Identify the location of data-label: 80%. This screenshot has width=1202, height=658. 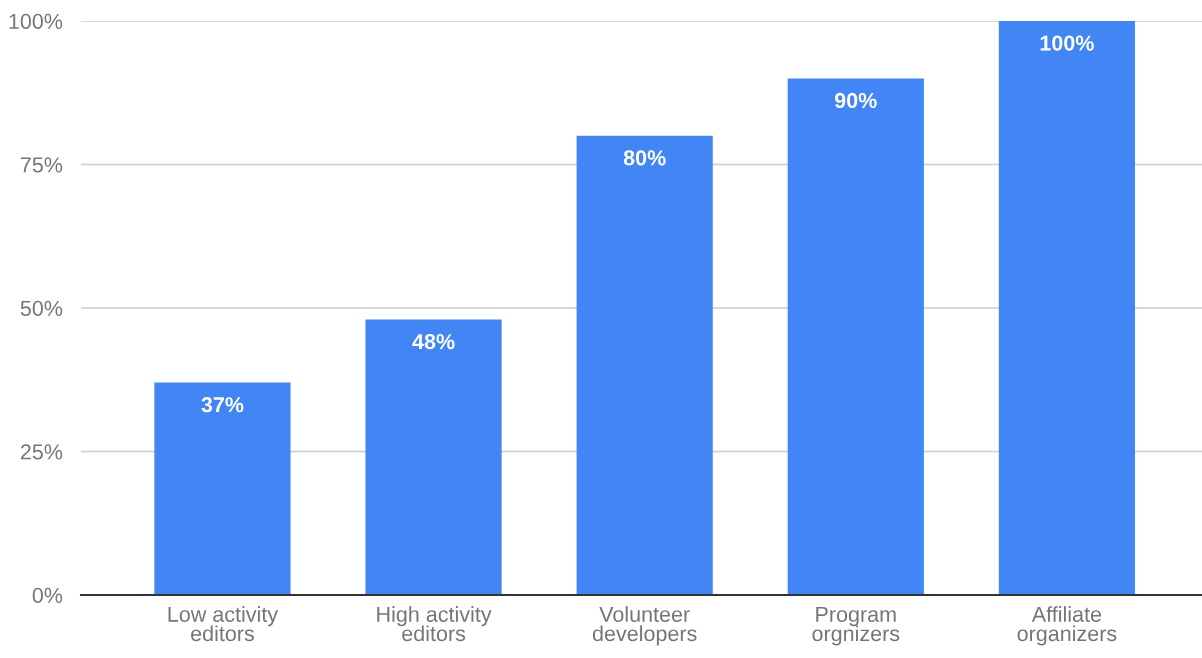
(644, 158).